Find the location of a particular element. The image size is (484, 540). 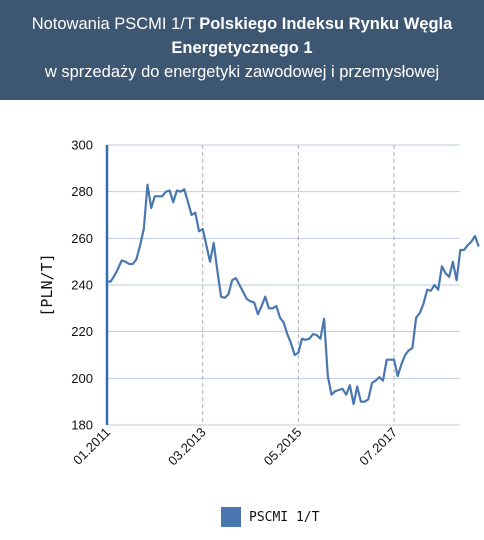

y-axis-label: [PLN/T] is located at coordinates (47, 284).